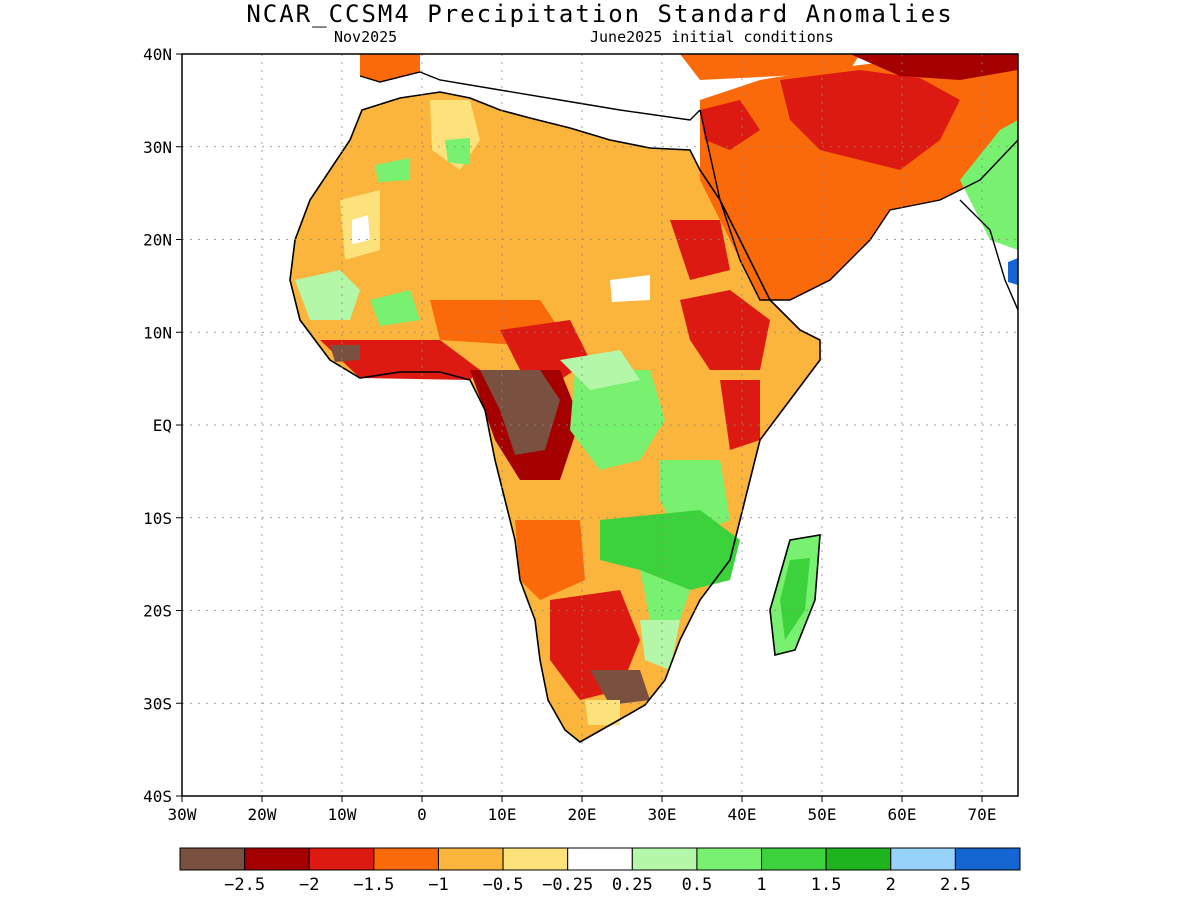  Describe the element at coordinates (361, 229) in the screenshot. I see `west-sahara-white` at that location.